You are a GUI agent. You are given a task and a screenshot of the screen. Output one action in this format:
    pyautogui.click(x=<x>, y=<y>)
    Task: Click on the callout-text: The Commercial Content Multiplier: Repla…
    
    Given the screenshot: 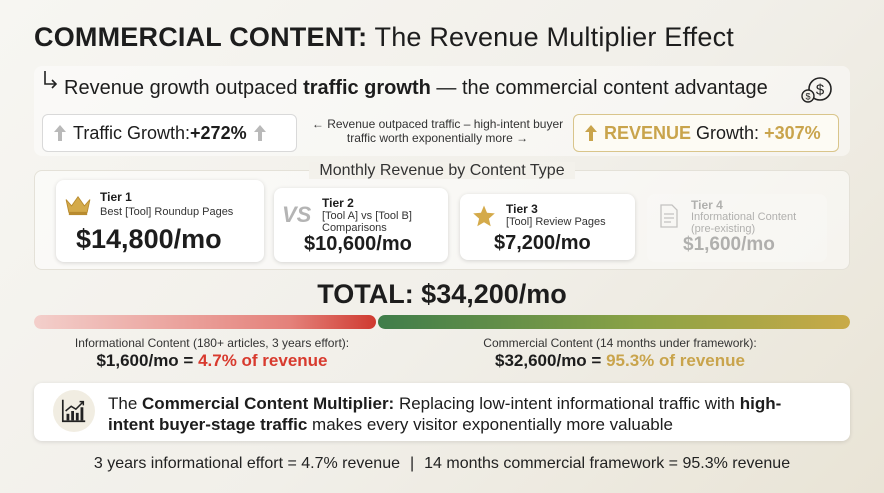 What is the action you would take?
    pyautogui.click(x=458, y=414)
    